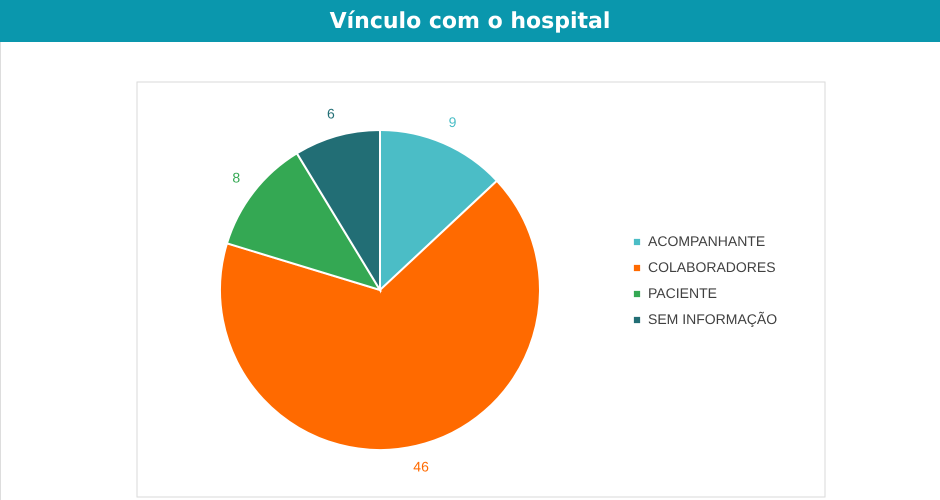  I want to click on data-label: 8, so click(236, 177).